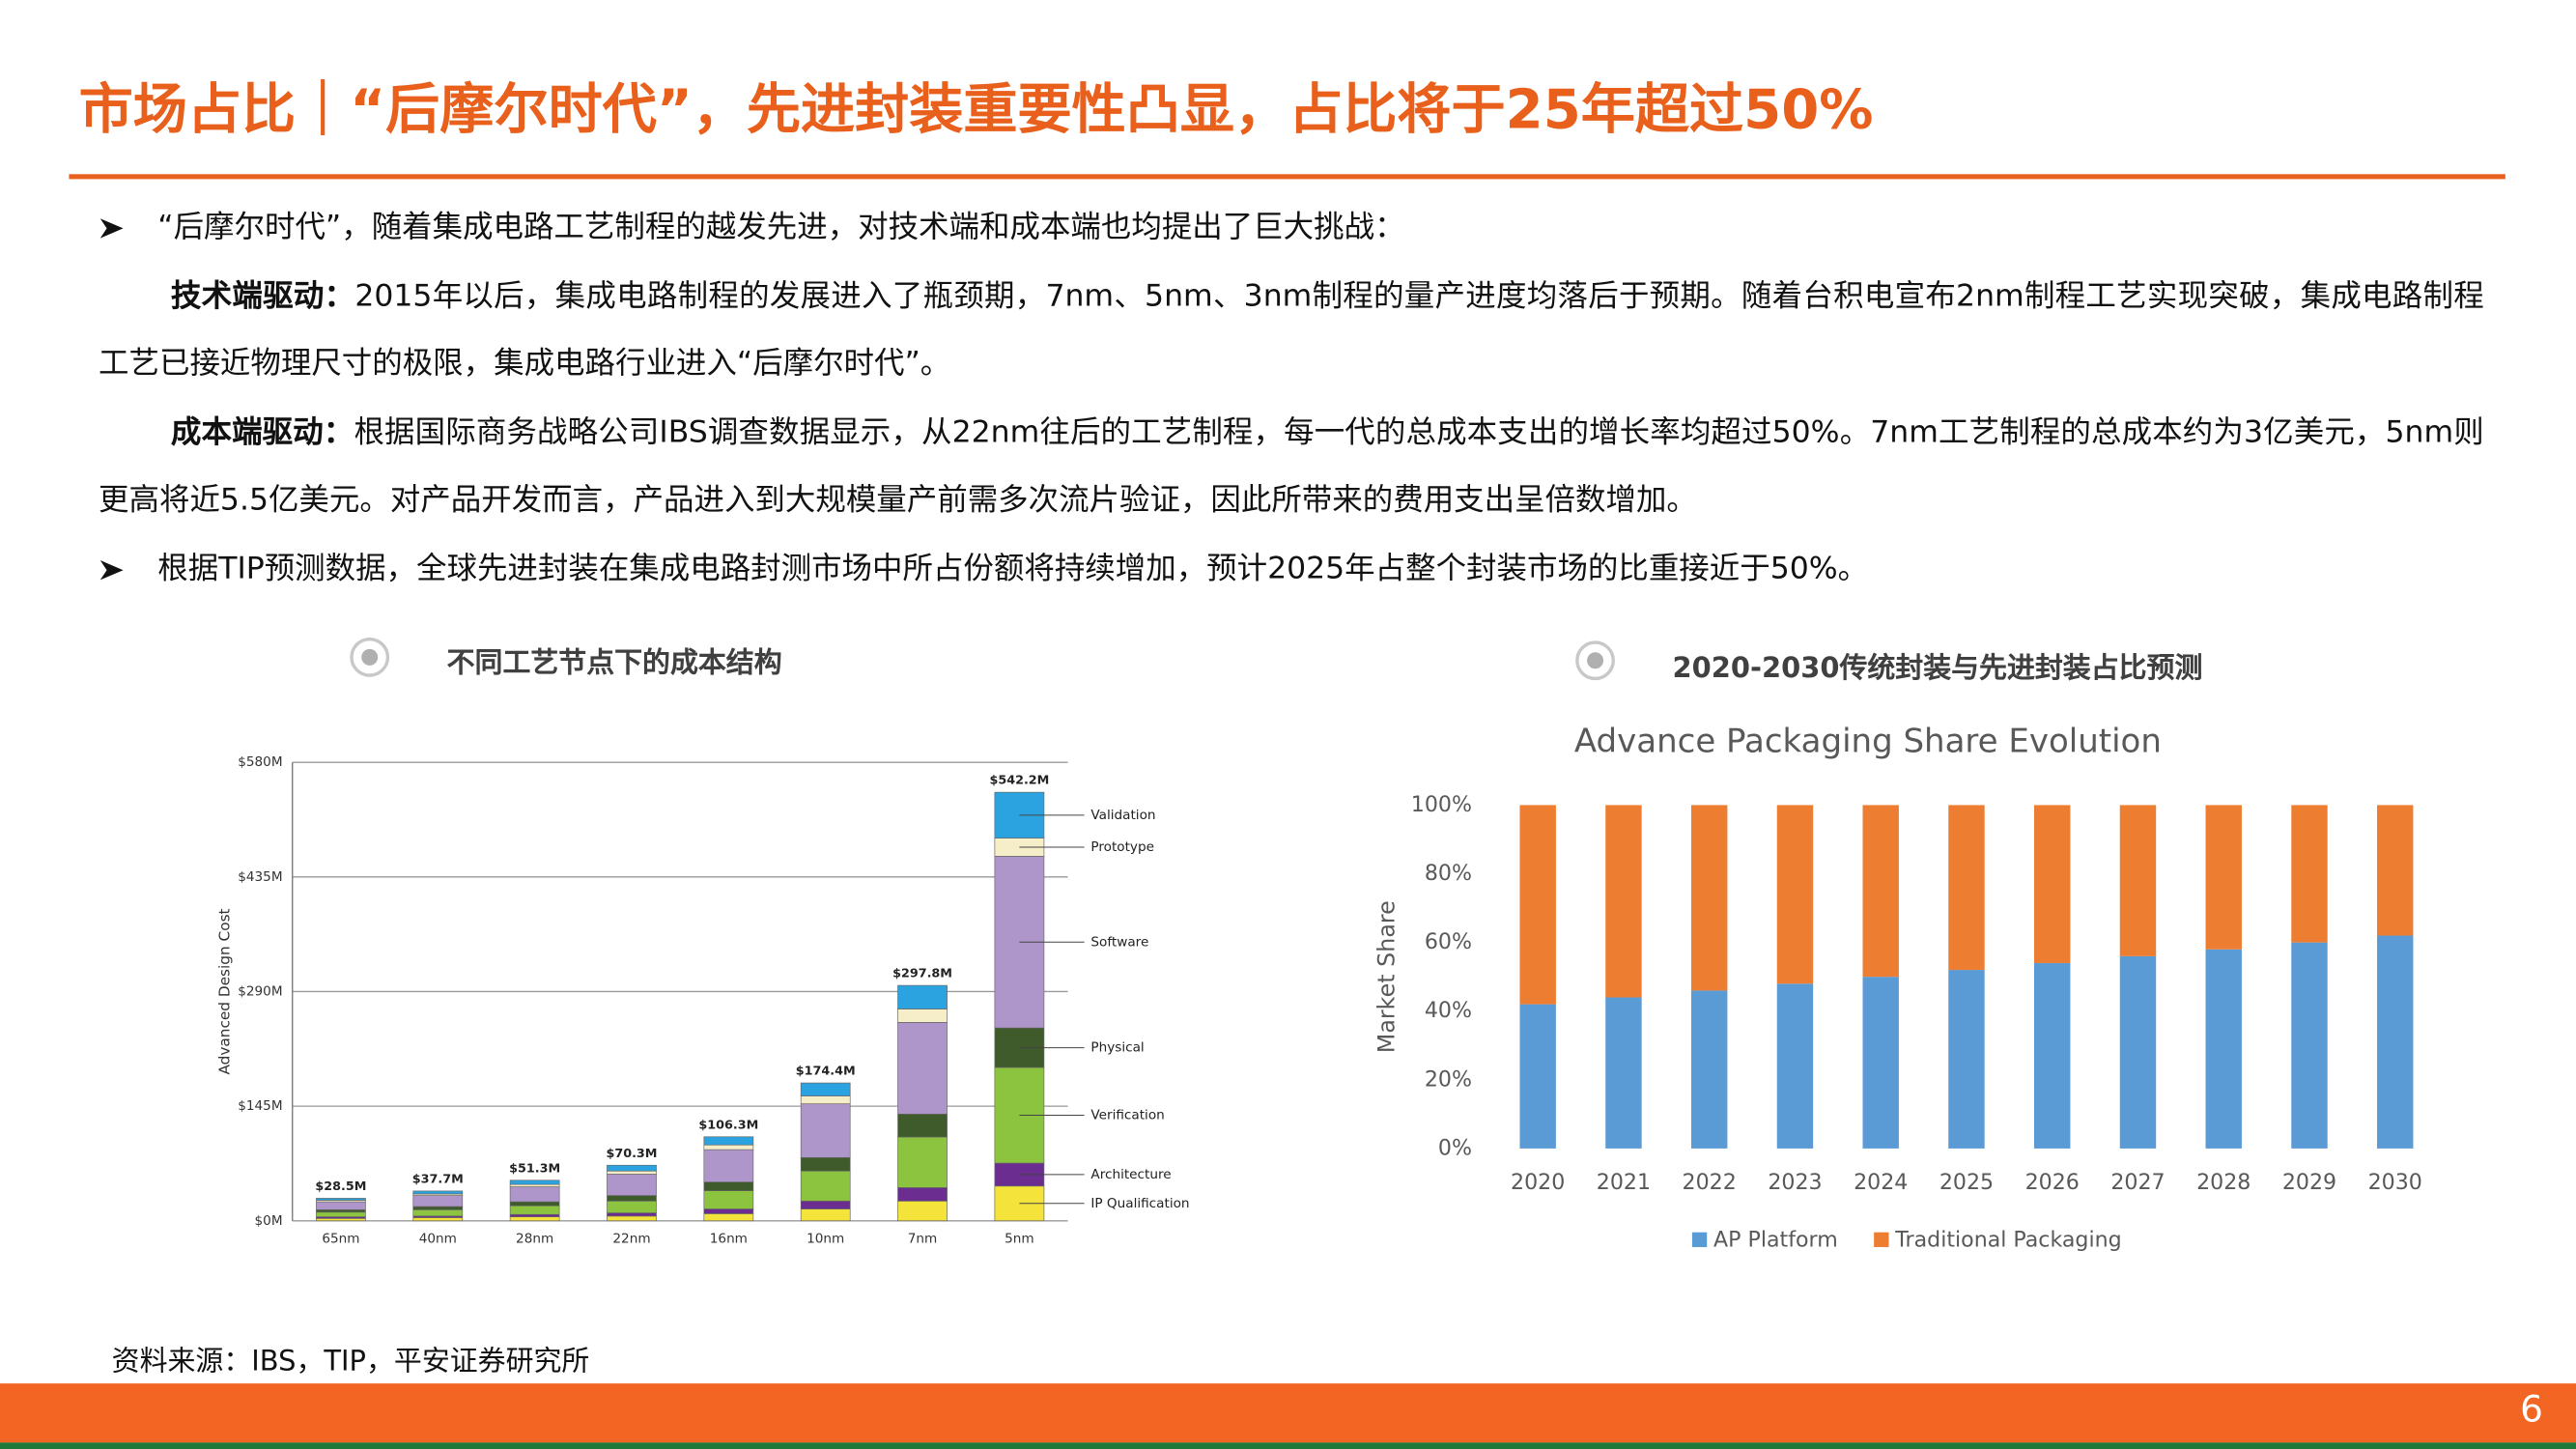 This screenshot has height=1449, width=2576. Describe the element at coordinates (438, 1180) in the screenshot. I see `data-label: $37.7M` at that location.